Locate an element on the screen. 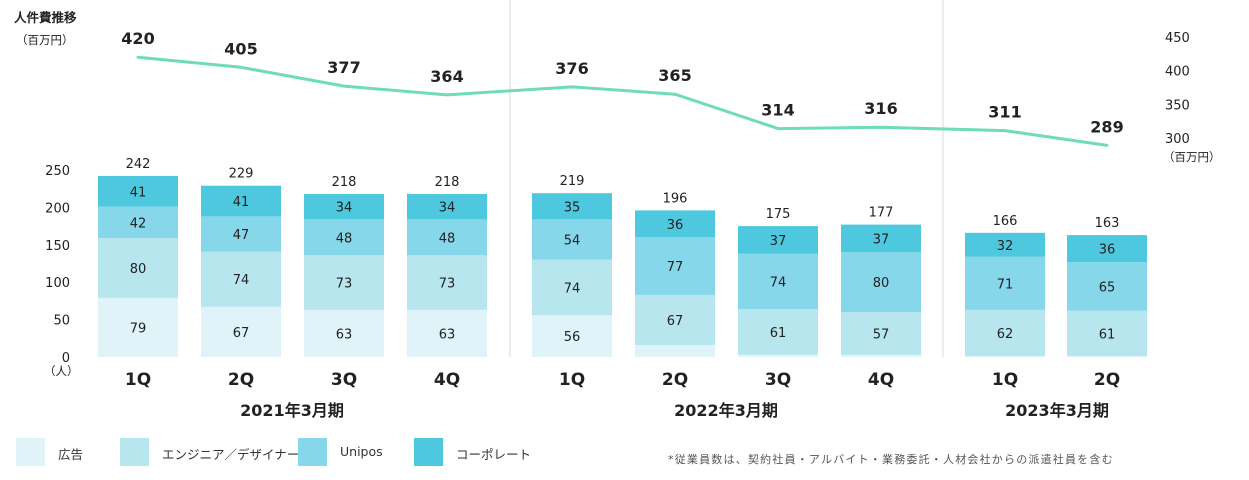 Image resolution: width=1249 pixels, height=480 pixels. line-value-label: 376 is located at coordinates (571, 68).